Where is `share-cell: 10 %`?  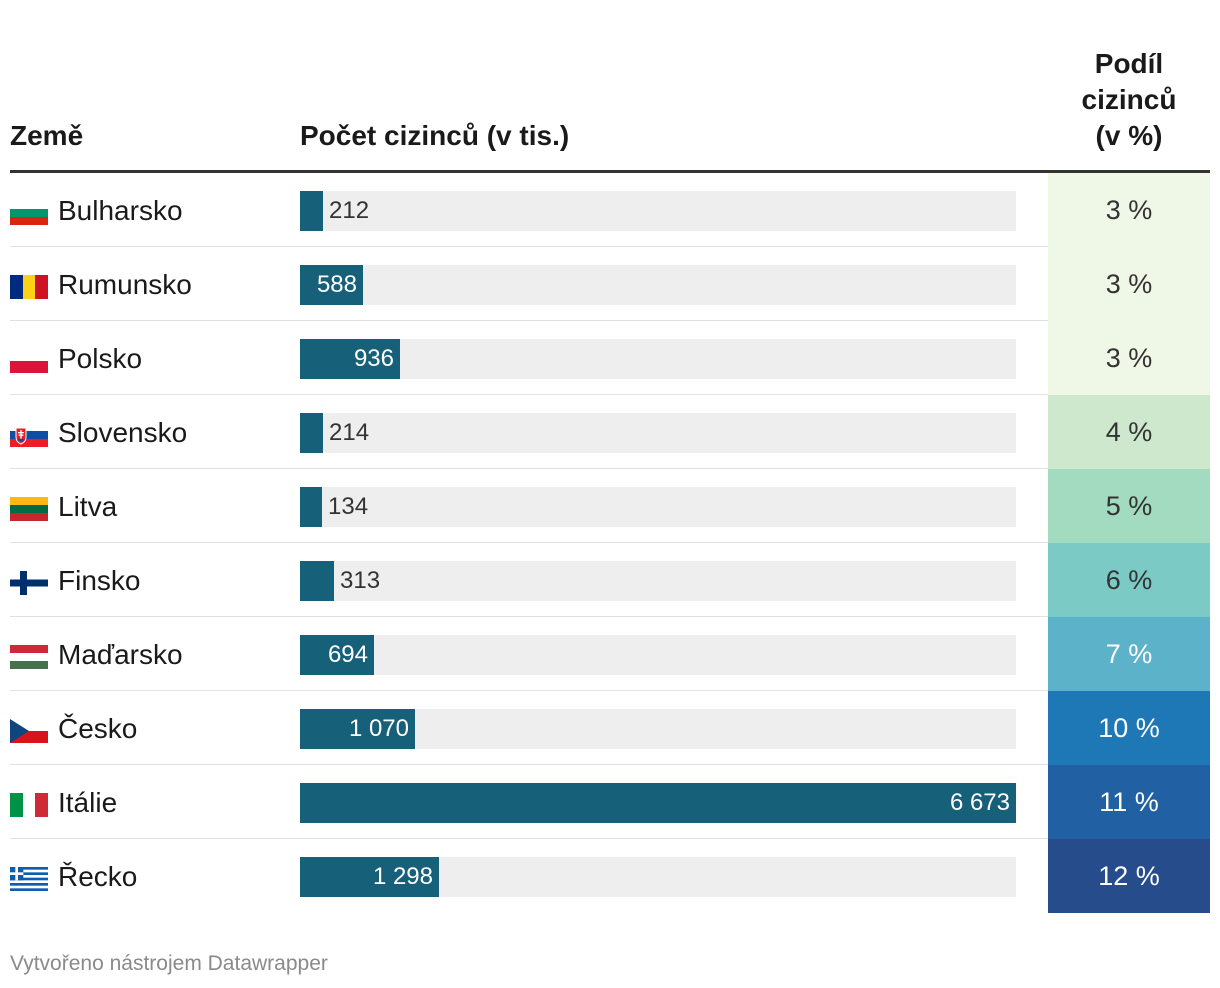
share-cell: 10 % is located at coordinates (1129, 728).